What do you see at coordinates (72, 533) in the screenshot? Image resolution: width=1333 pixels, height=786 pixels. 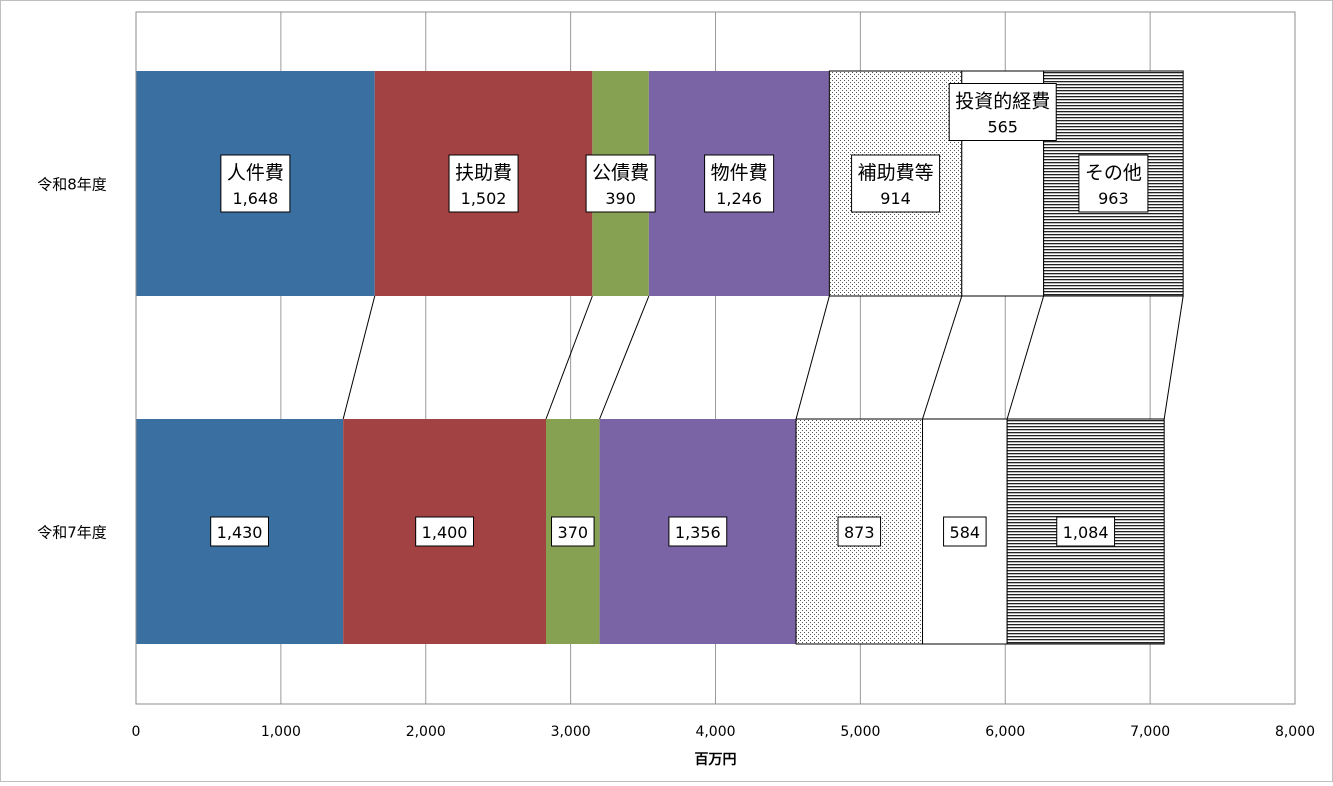 I see `y-category-label: 令和7年度` at bounding box center [72, 533].